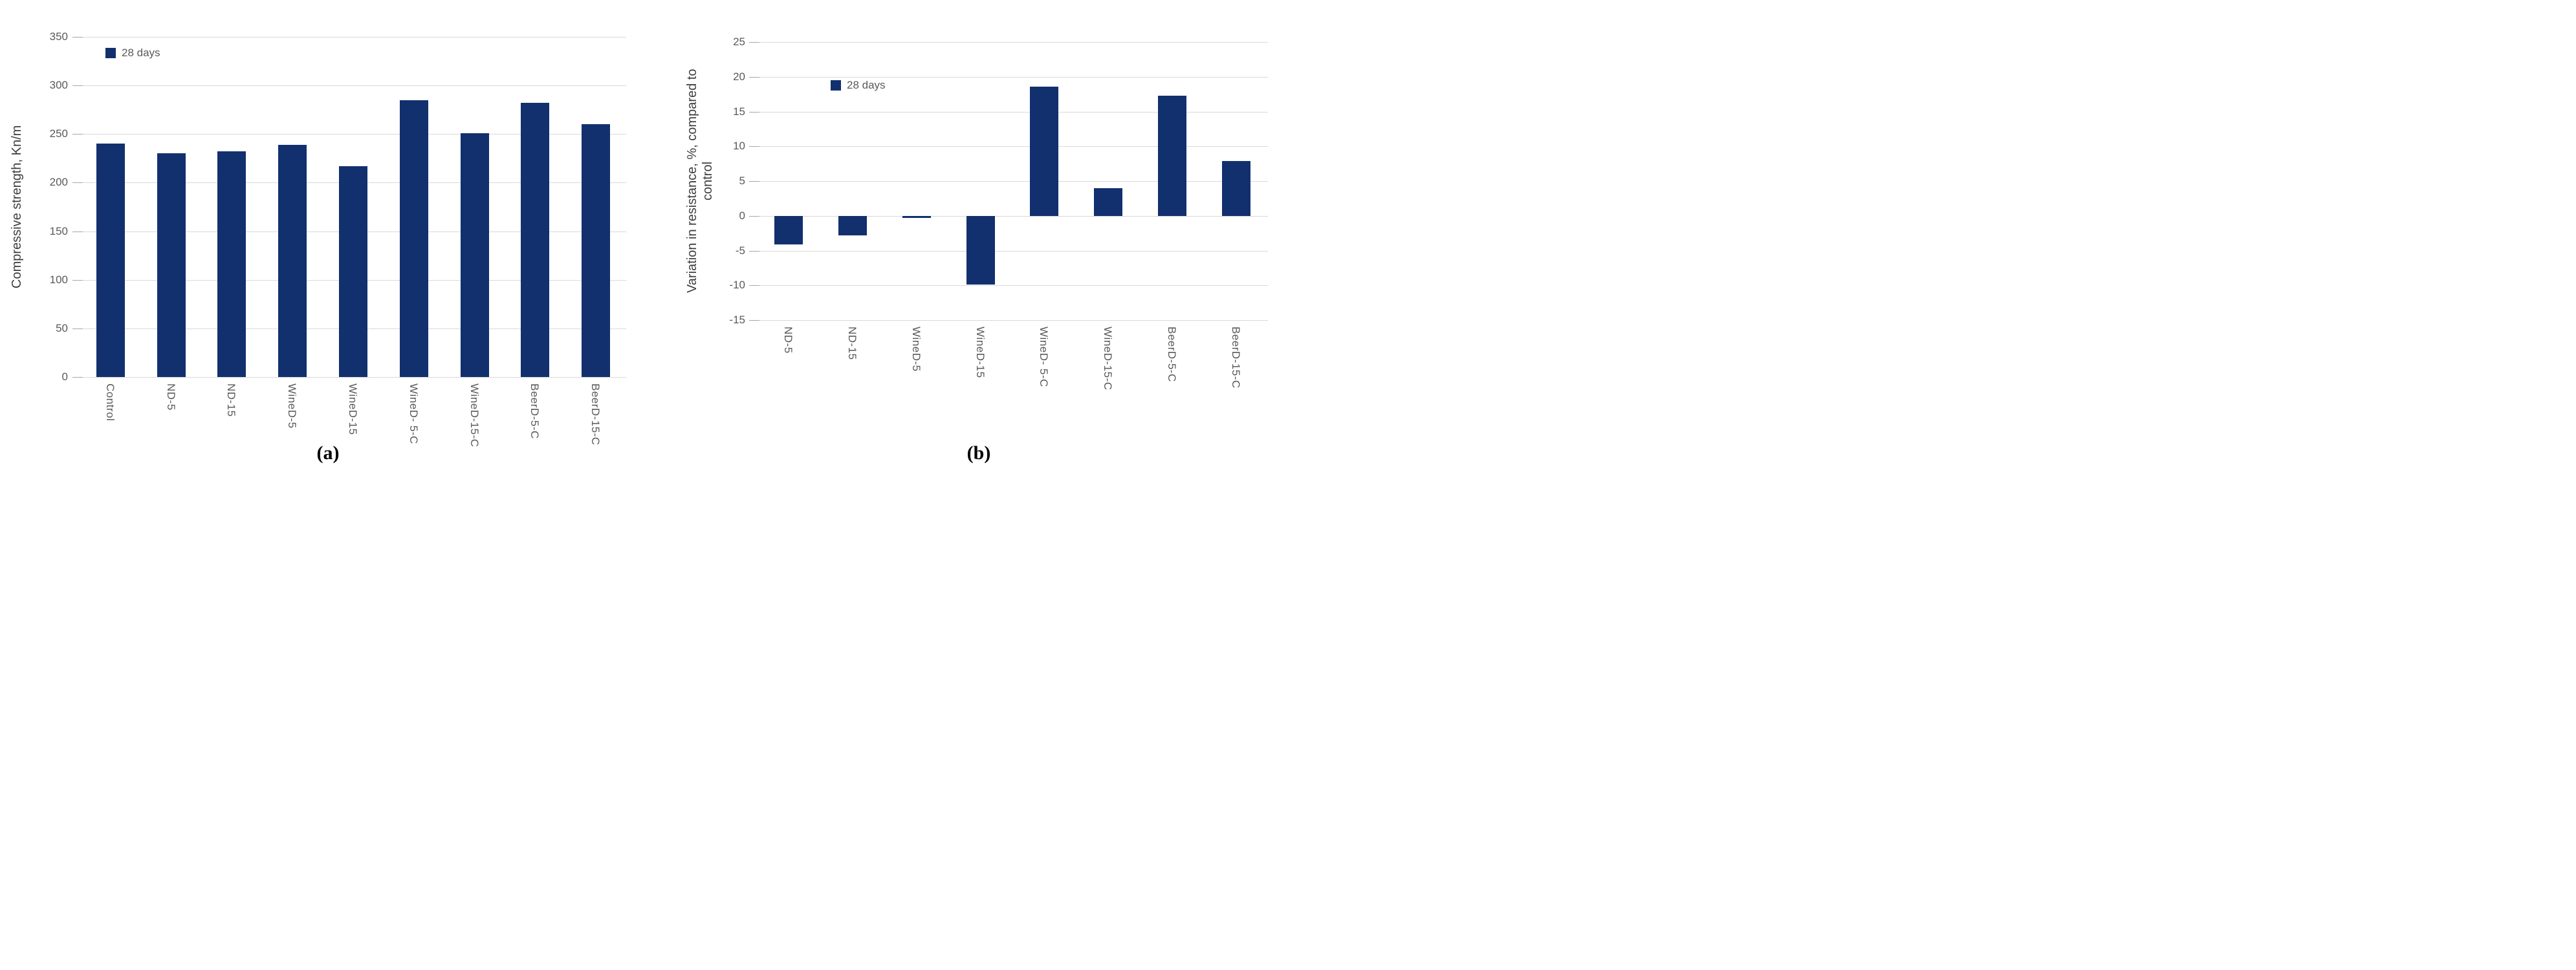 The image size is (2576, 970). I want to click on x-tick-label-Control: Control, so click(110, 402).